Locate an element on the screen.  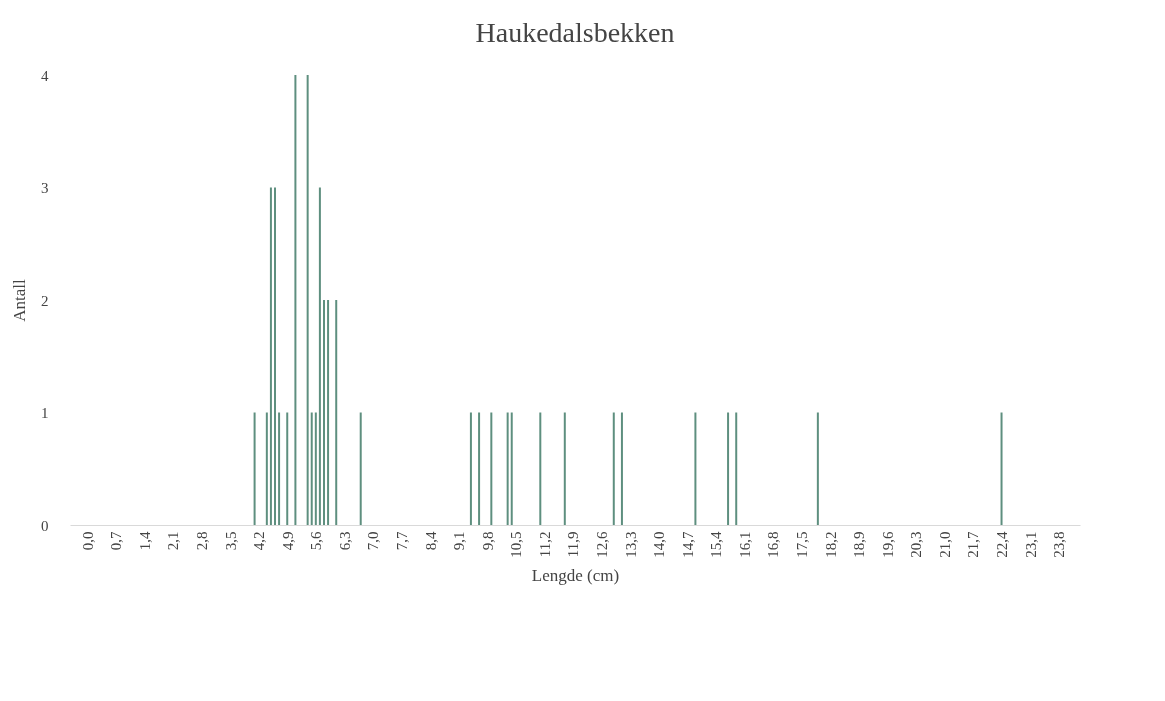
x-tick-label: 22,4 is located at coordinates (1002, 544).